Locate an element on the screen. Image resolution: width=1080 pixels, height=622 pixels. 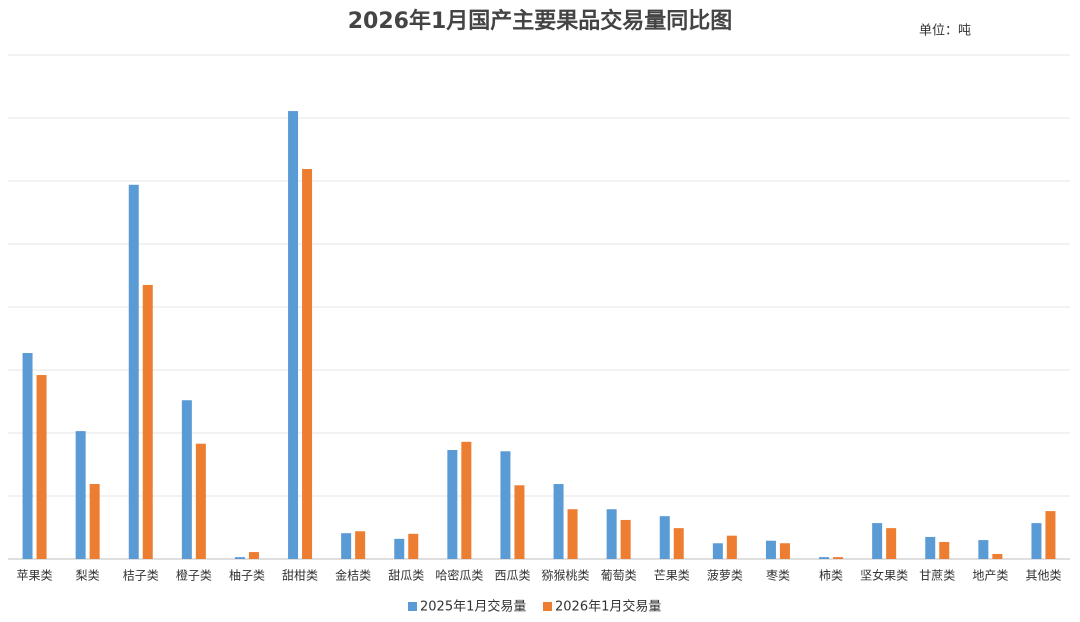
legend-label: 2026年1月交易量 is located at coordinates (608, 607).